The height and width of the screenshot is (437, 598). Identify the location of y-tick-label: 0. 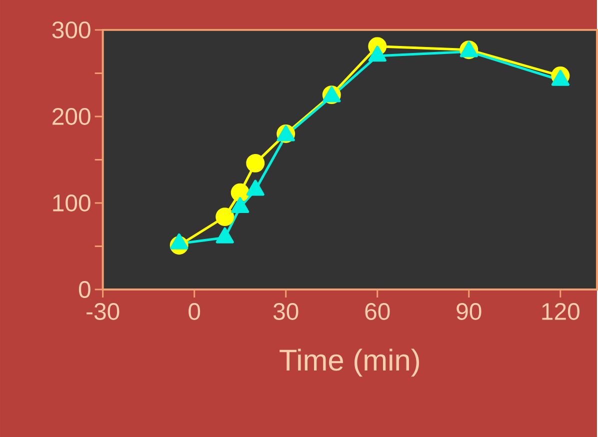
(84, 289).